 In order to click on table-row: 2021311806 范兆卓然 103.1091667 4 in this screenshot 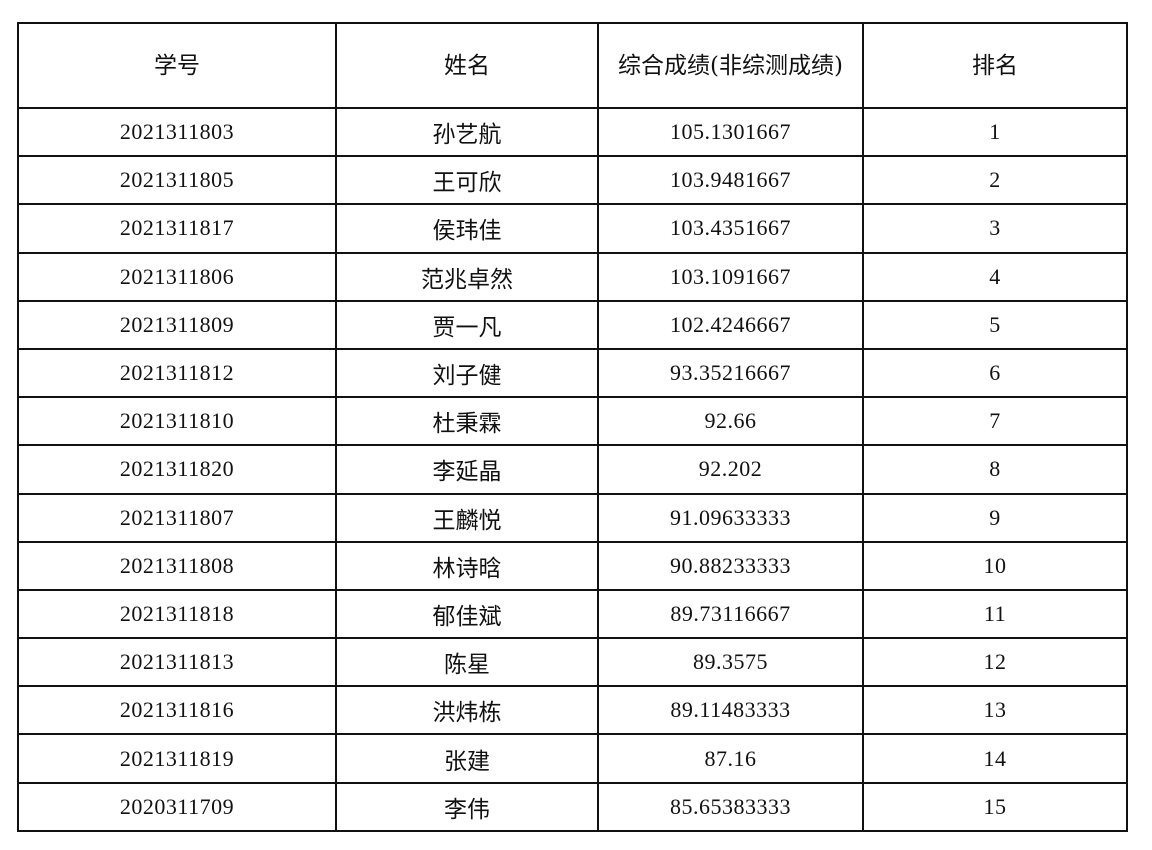, I will do `click(572, 276)`.